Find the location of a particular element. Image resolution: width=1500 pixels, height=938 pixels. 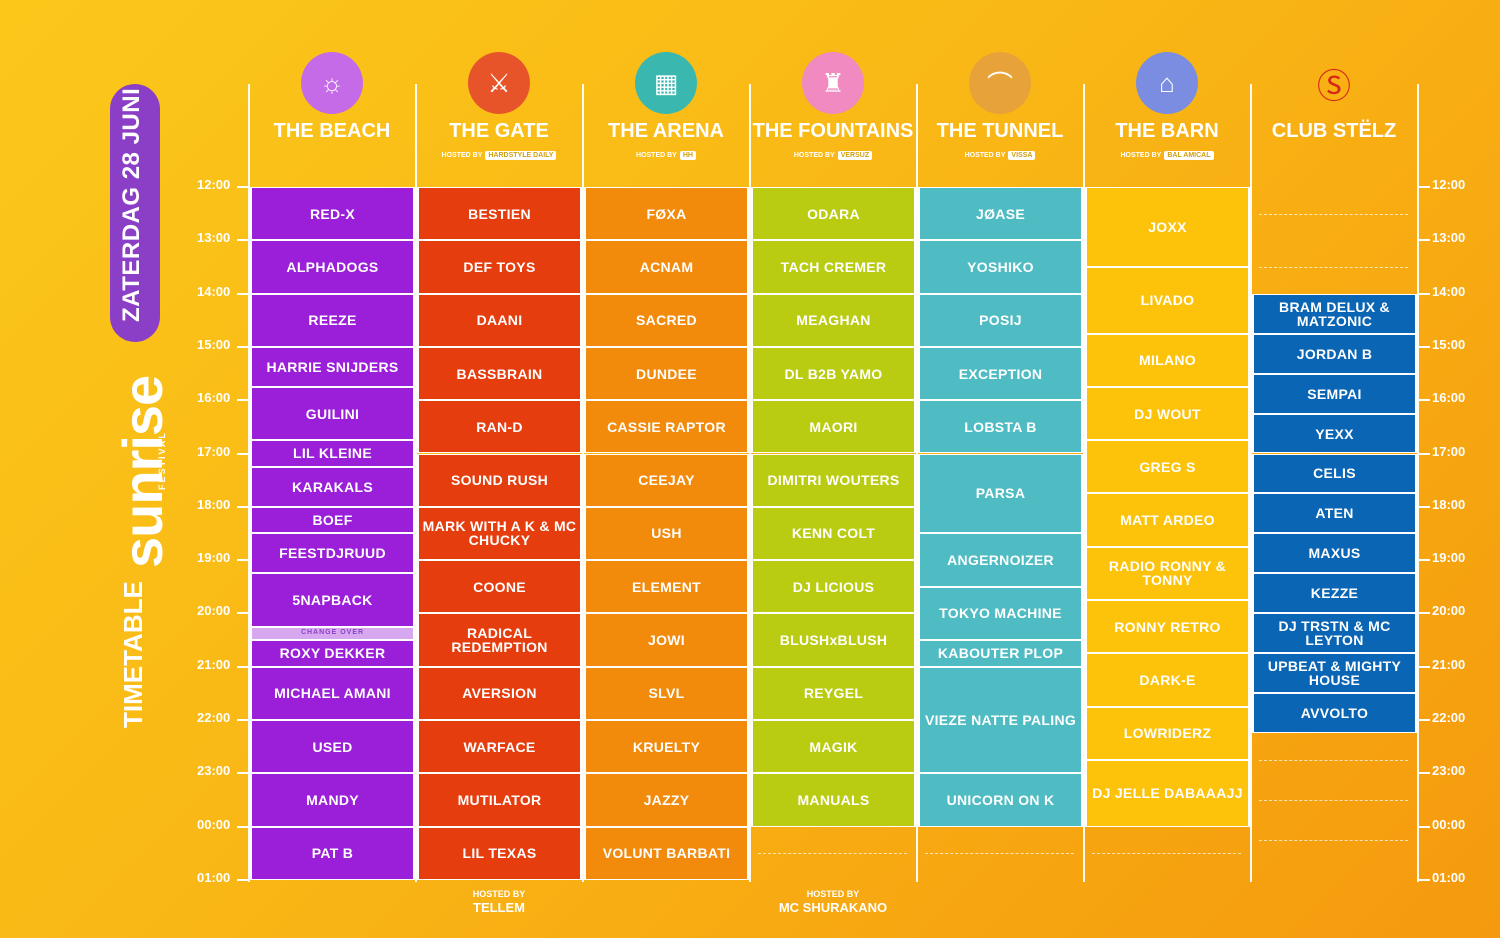

set-slot: USED is located at coordinates (332, 747).